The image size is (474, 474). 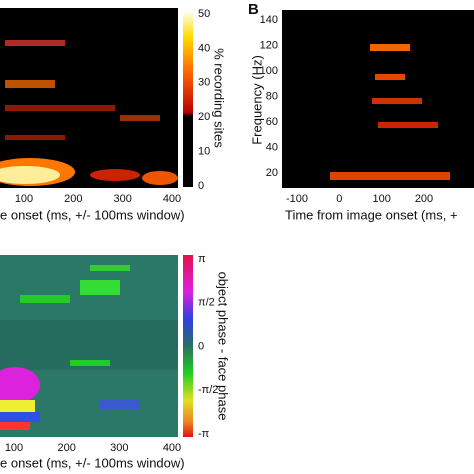 What do you see at coordinates (89, 346) in the screenshot?
I see `heatmap-c` at bounding box center [89, 346].